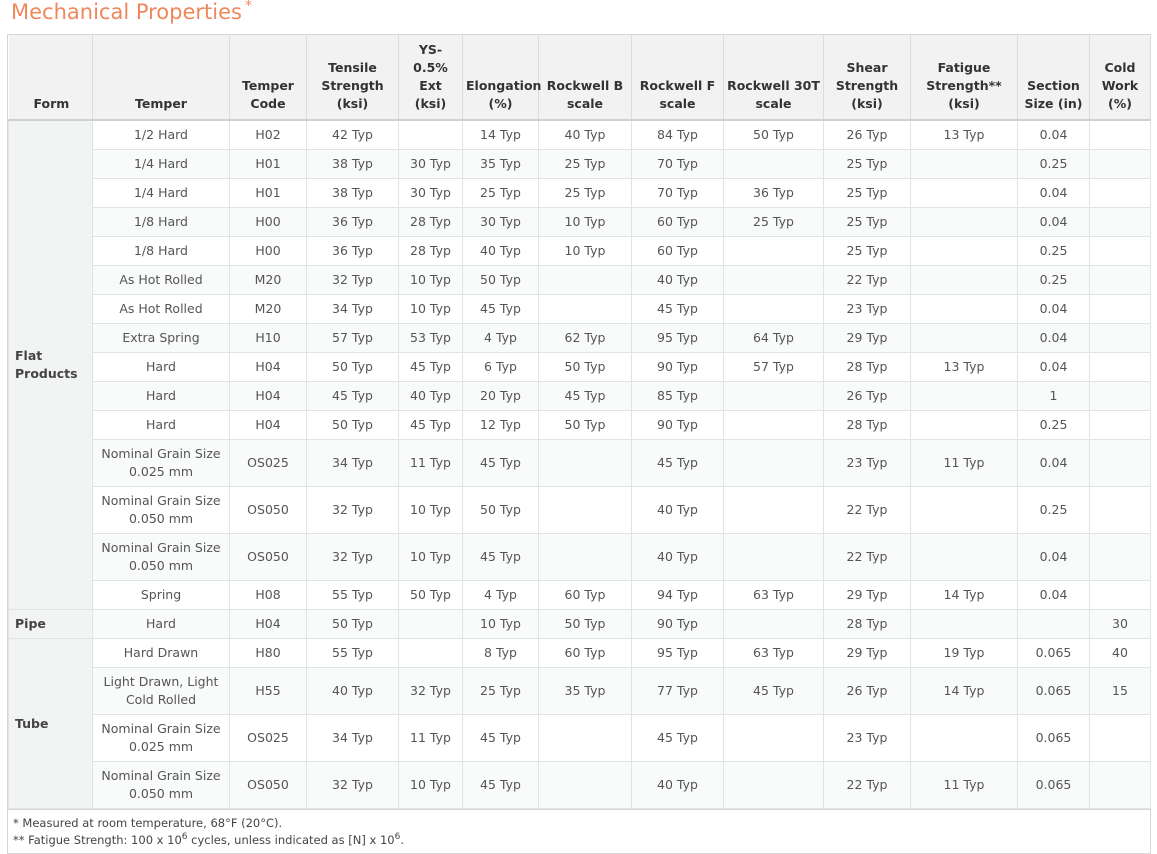 This screenshot has height=854, width=1157. What do you see at coordinates (352, 78) in the screenshot?
I see `column-header: Tensile Strength (ksi)` at bounding box center [352, 78].